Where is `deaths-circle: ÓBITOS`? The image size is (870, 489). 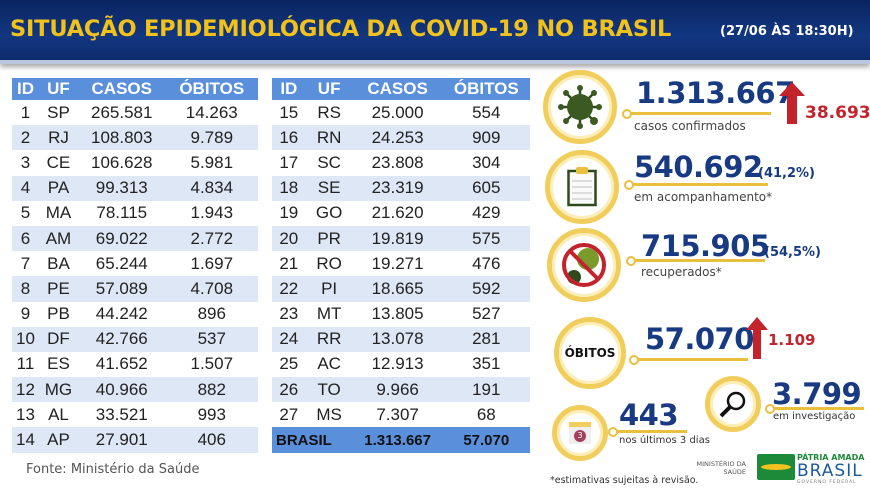 deaths-circle: ÓBITOS is located at coordinates (590, 353).